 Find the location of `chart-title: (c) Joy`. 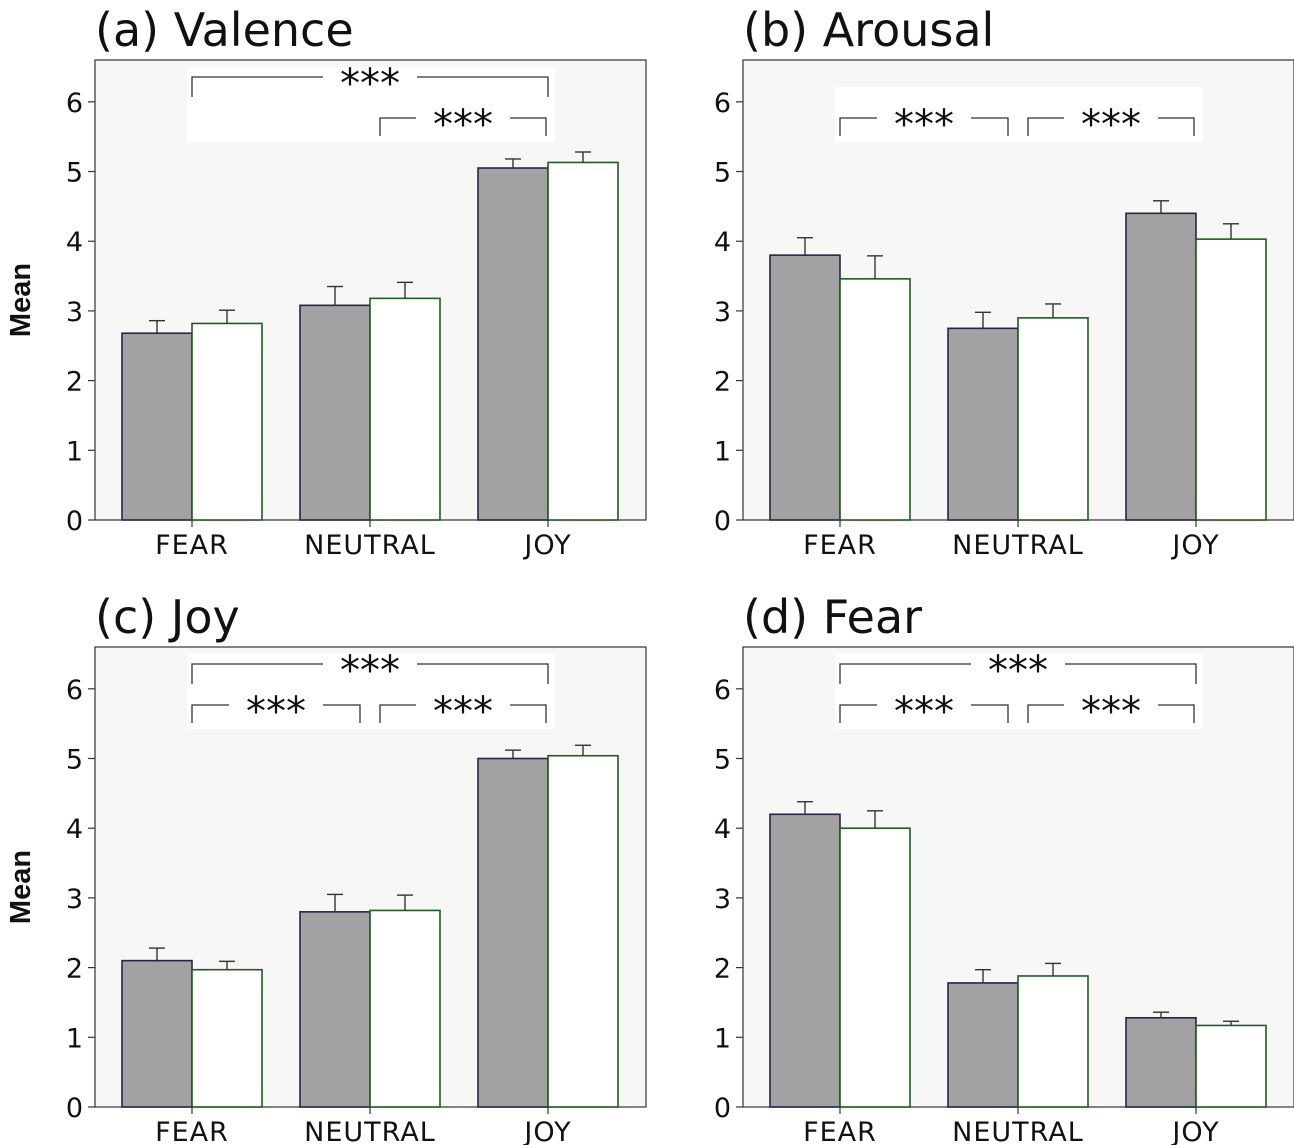

chart-title: (c) Joy is located at coordinates (167, 617).